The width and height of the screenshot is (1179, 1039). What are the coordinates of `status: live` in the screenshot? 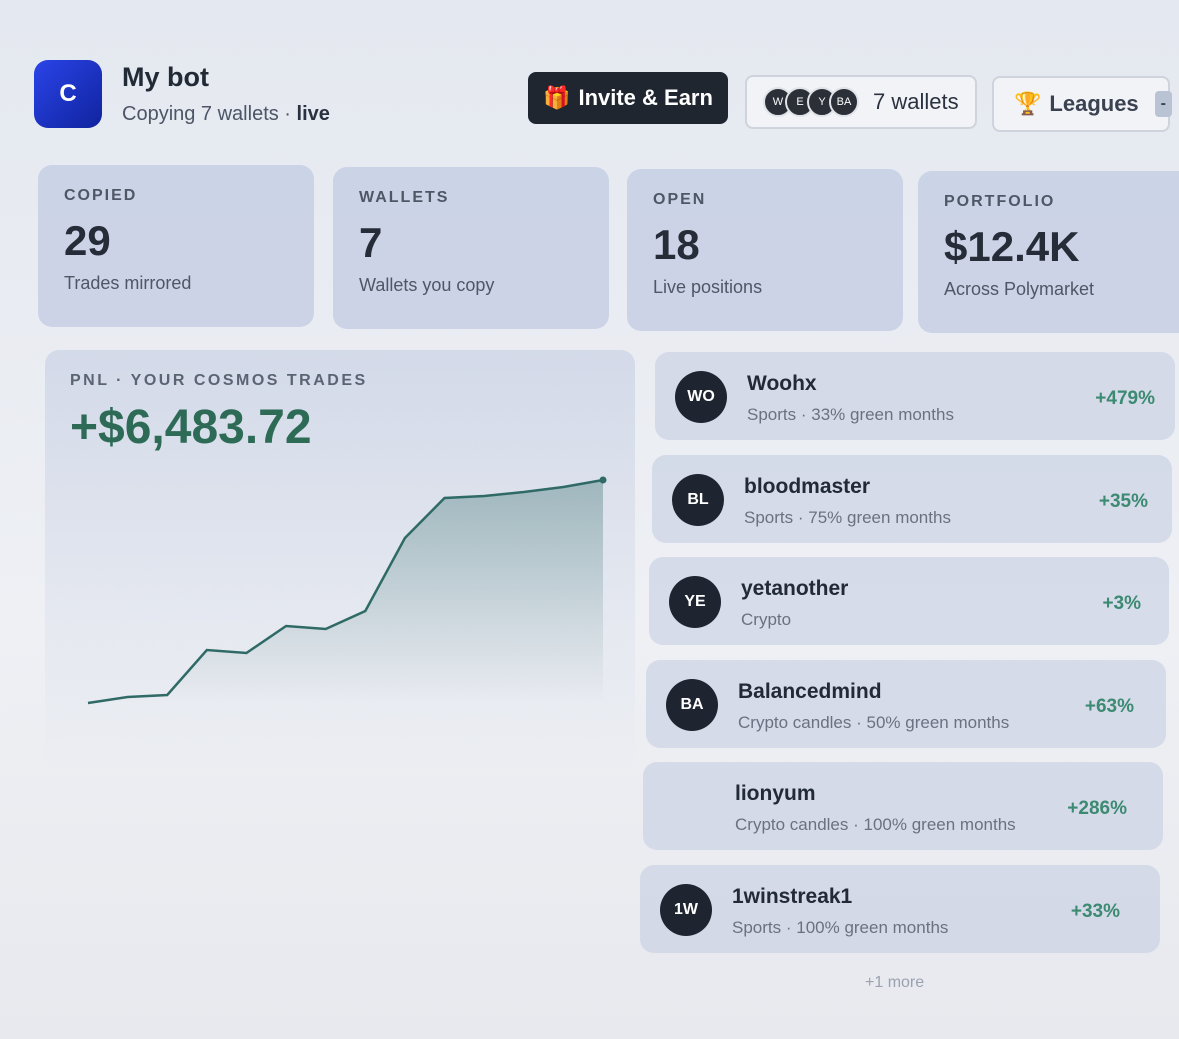 It's located at (313, 114).